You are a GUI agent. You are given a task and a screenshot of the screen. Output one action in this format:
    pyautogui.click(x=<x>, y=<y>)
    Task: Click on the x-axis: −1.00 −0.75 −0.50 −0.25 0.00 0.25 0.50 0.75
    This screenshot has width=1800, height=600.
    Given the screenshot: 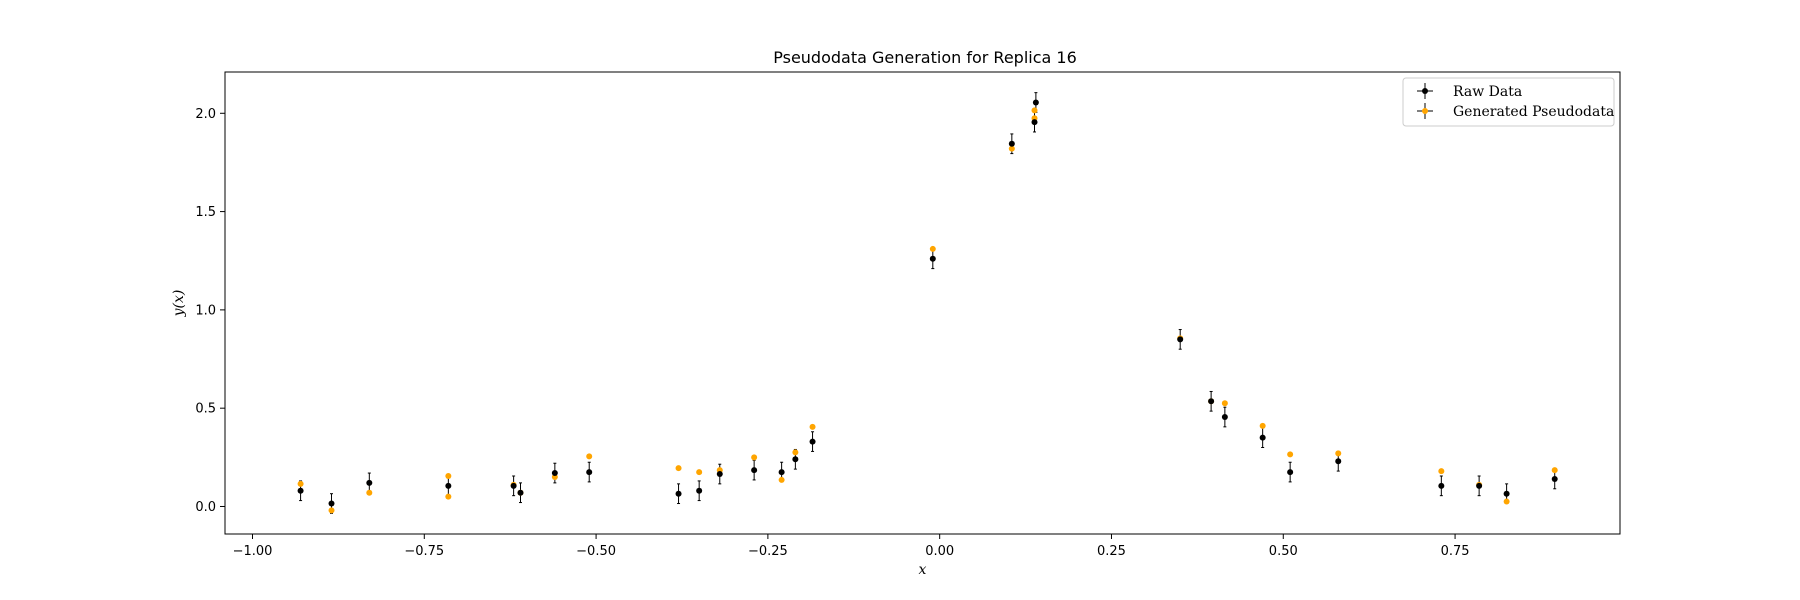 What is the action you would take?
    pyautogui.click(x=851, y=546)
    